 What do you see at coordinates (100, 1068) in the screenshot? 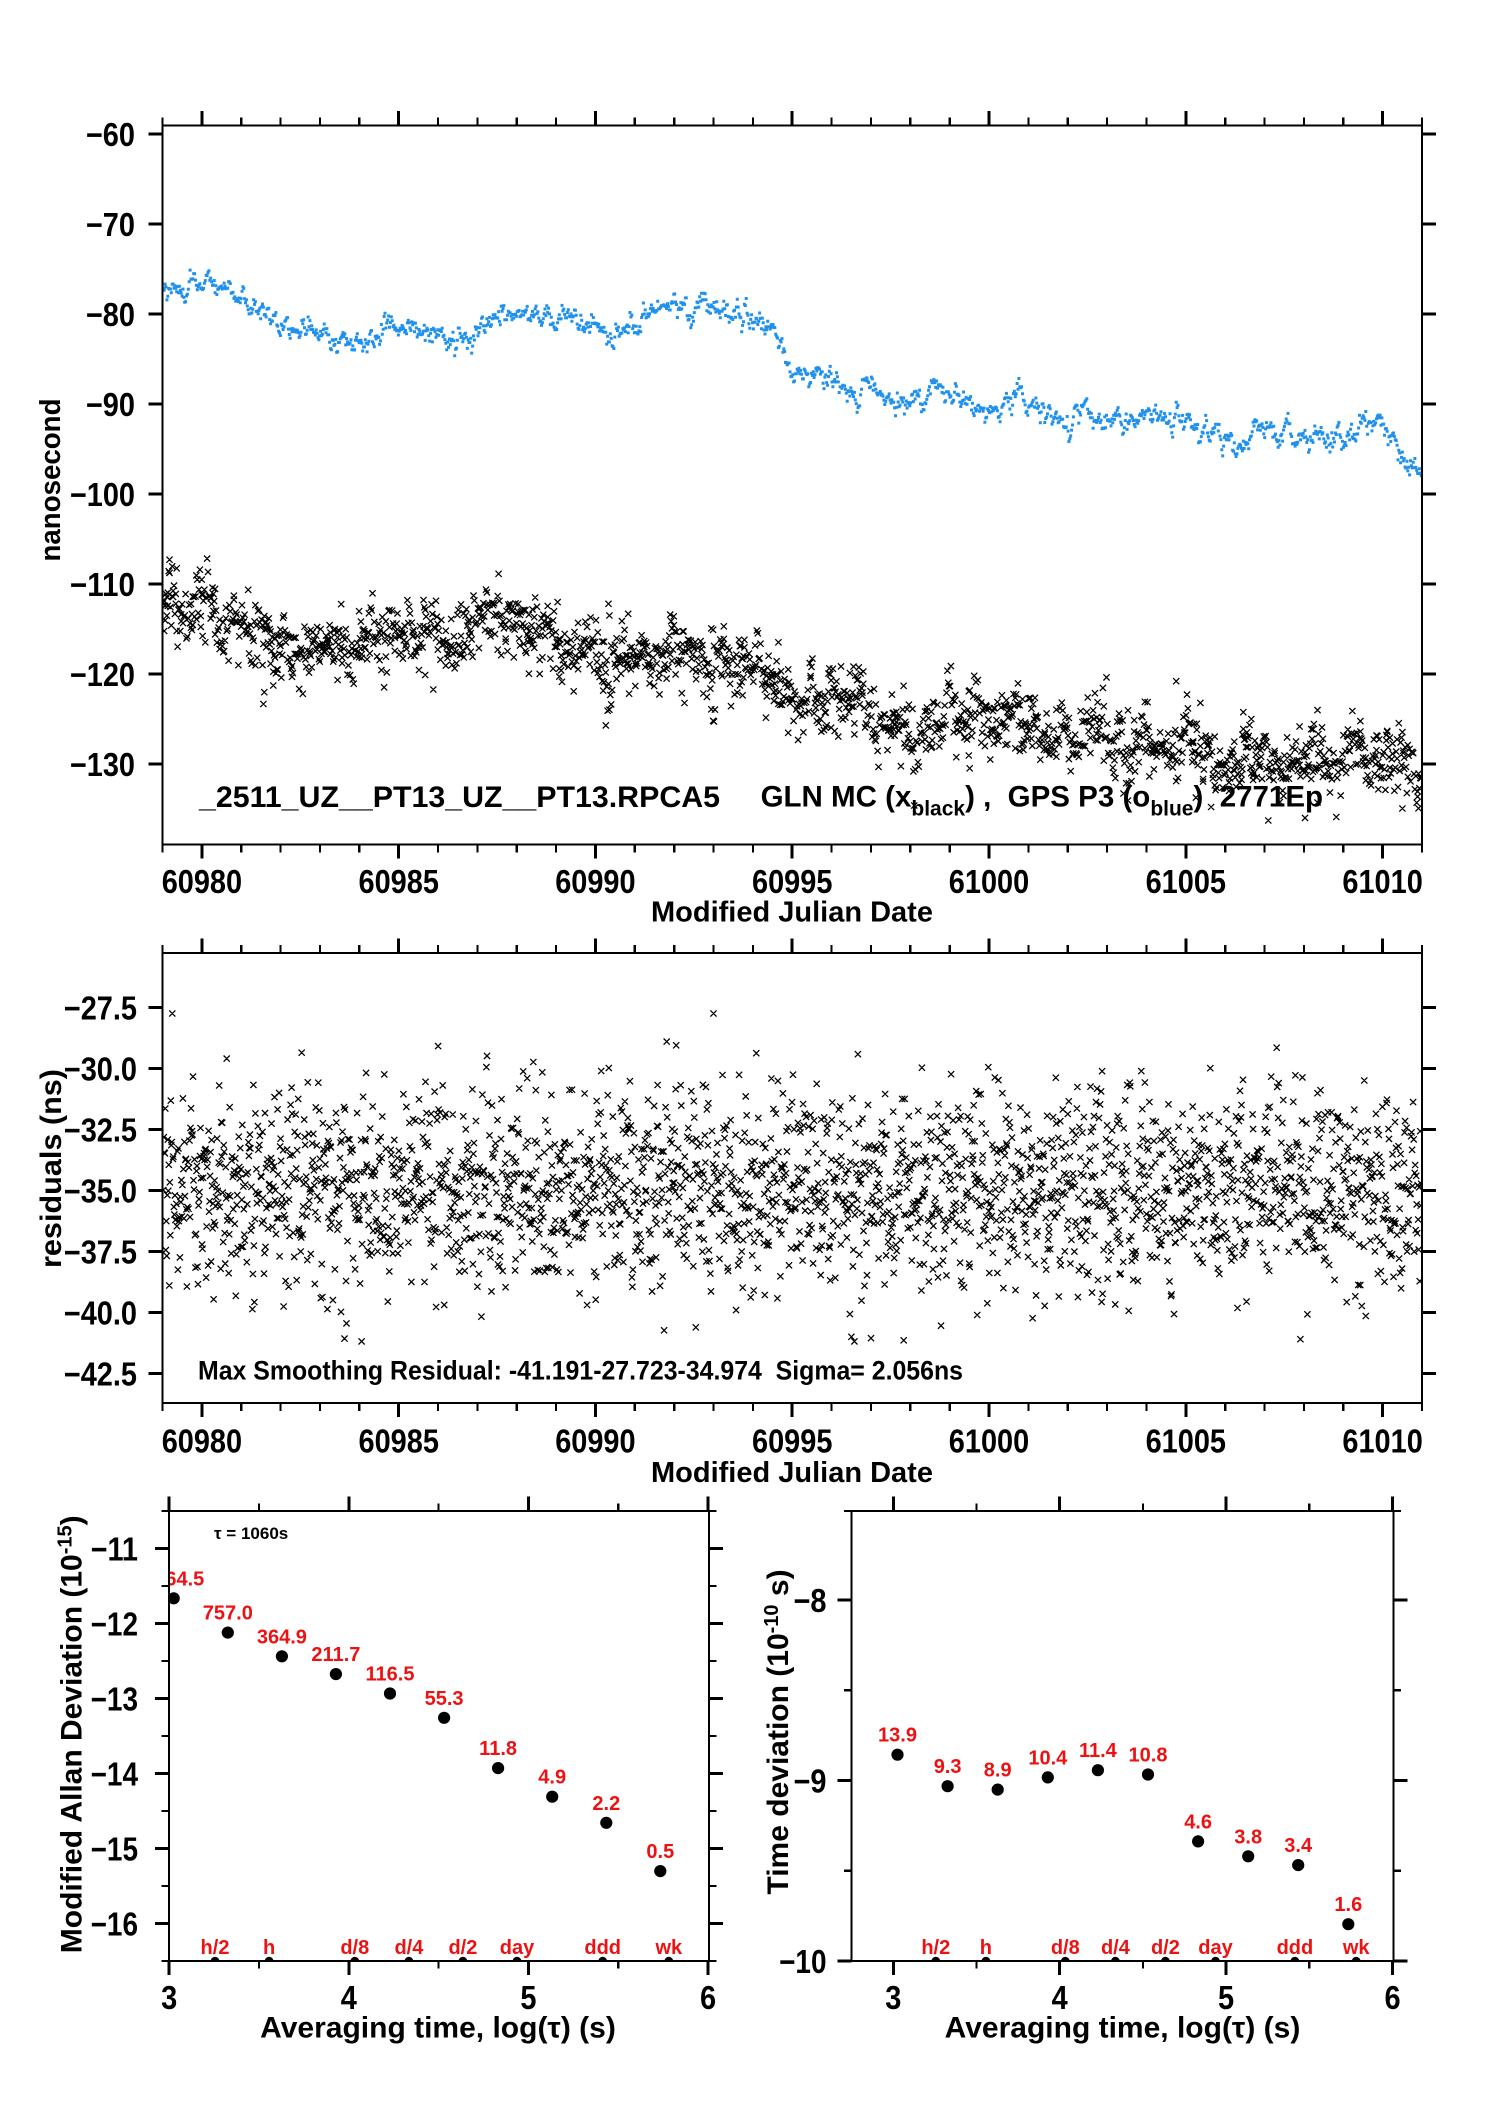
I see `svg-text: −30.0` at bounding box center [100, 1068].